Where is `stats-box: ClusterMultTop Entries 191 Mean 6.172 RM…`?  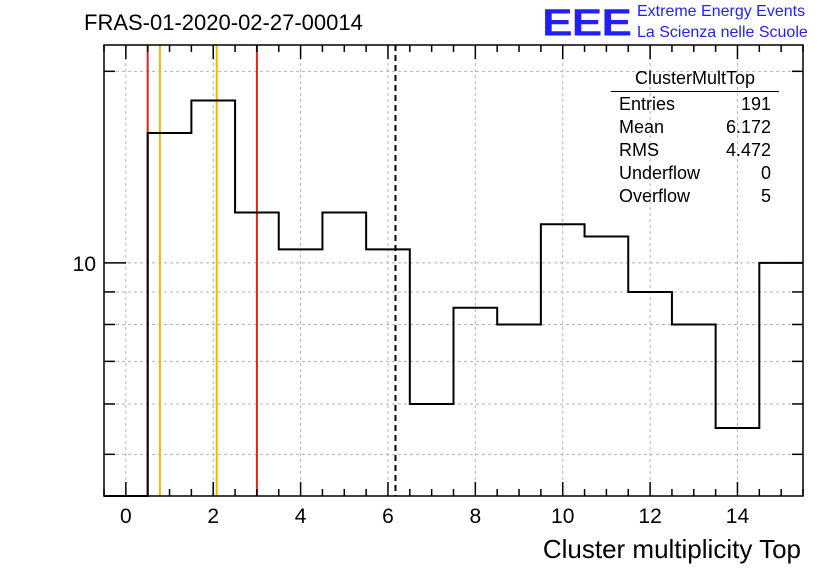
stats-box: ClusterMultTop Entries 191 Mean 6.172 RM… is located at coordinates (695, 138).